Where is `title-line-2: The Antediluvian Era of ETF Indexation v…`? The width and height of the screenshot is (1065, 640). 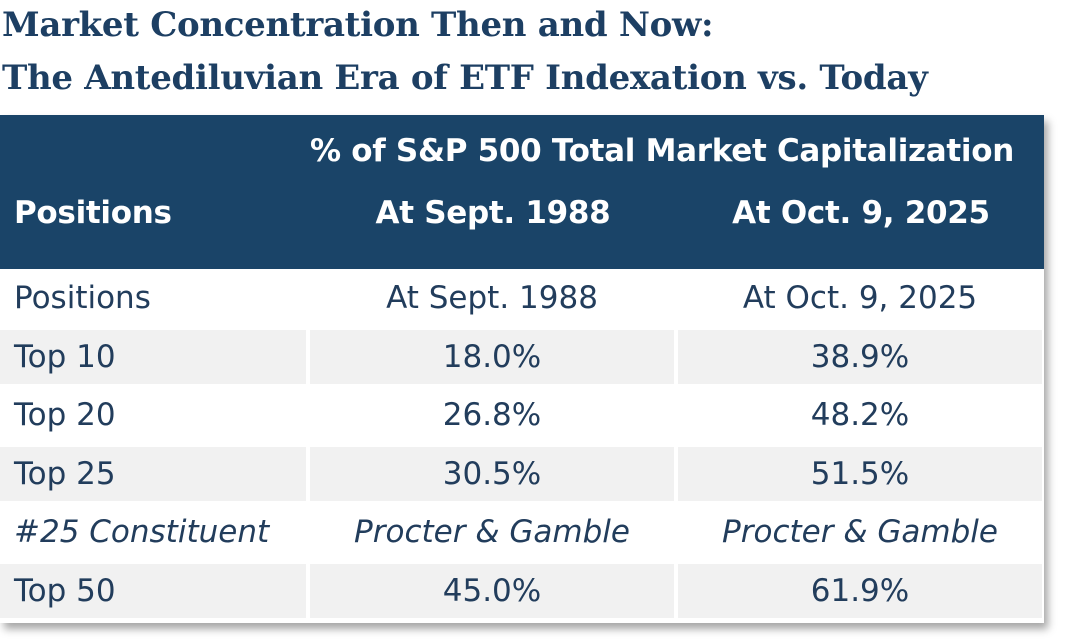 title-line-2: The Antediluvian Era of ETF Indexation v… is located at coordinates (465, 78).